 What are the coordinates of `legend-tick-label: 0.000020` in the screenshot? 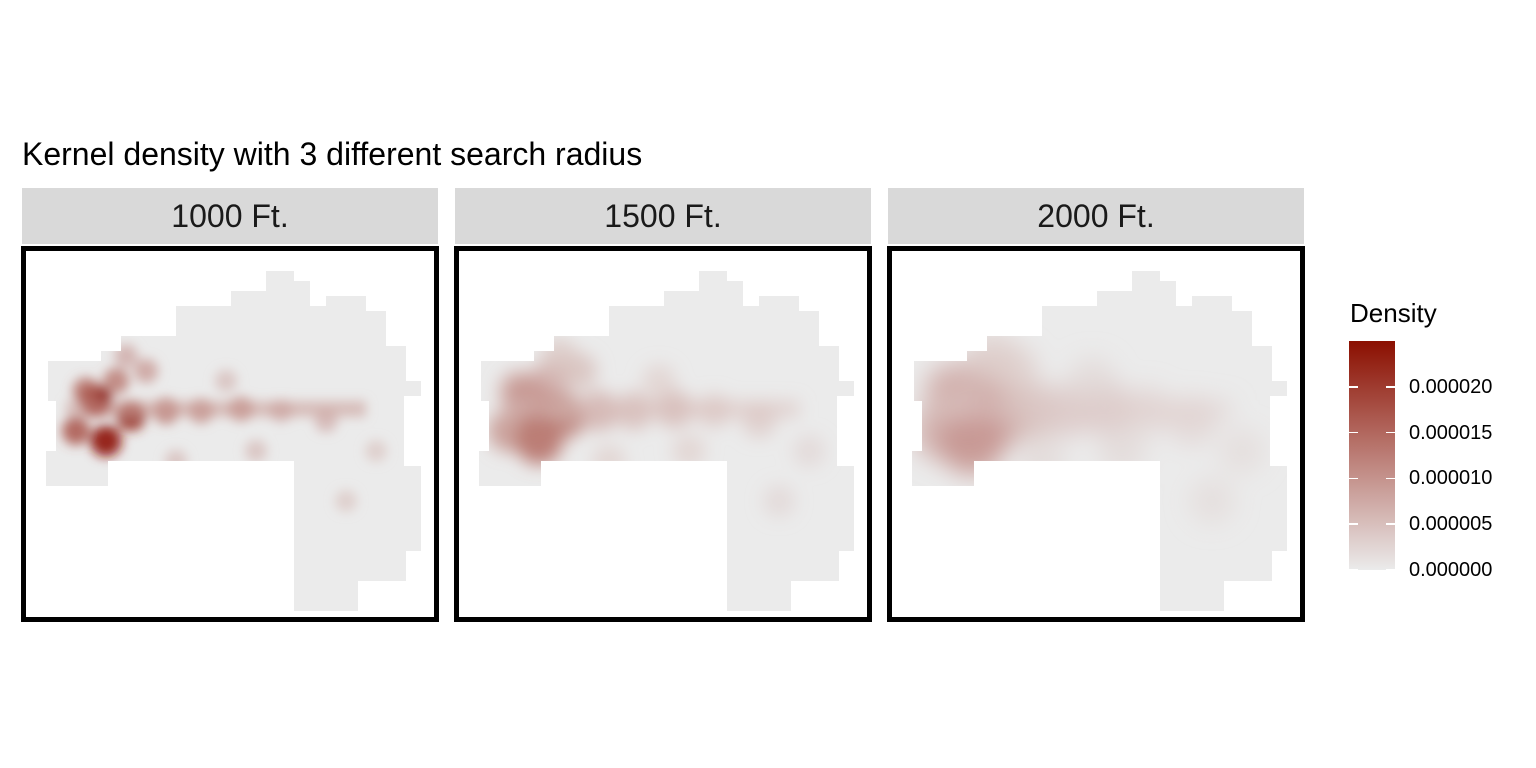 It's located at (1451, 386).